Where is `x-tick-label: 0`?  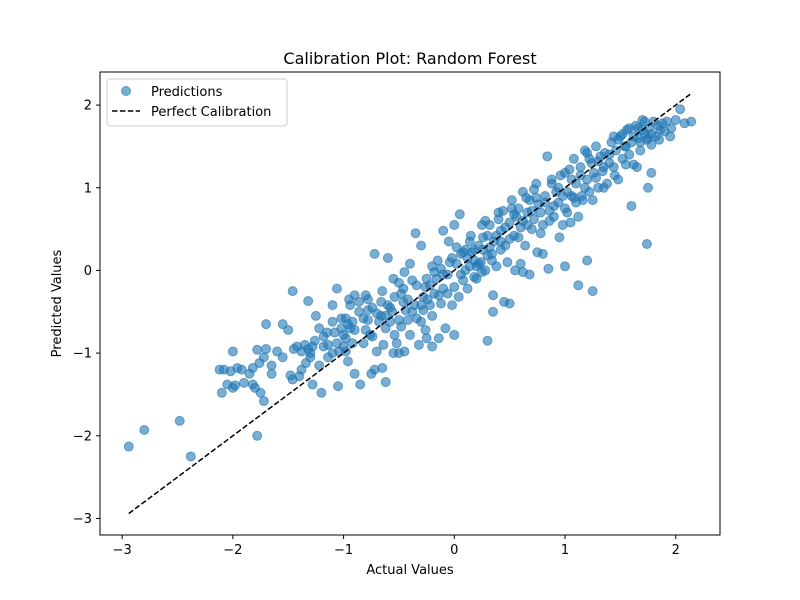
x-tick-label: 0 is located at coordinates (454, 550).